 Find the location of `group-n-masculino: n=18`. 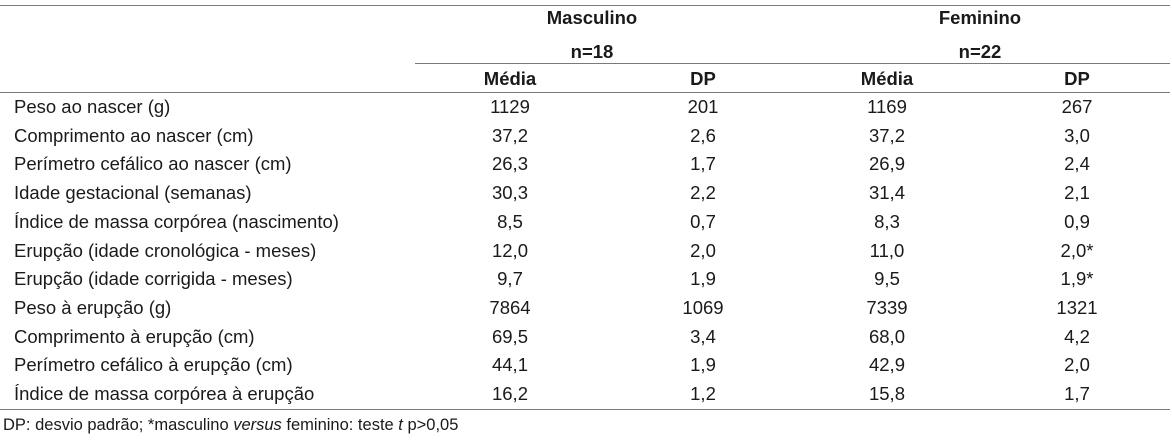

group-n-masculino: n=18 is located at coordinates (592, 51).